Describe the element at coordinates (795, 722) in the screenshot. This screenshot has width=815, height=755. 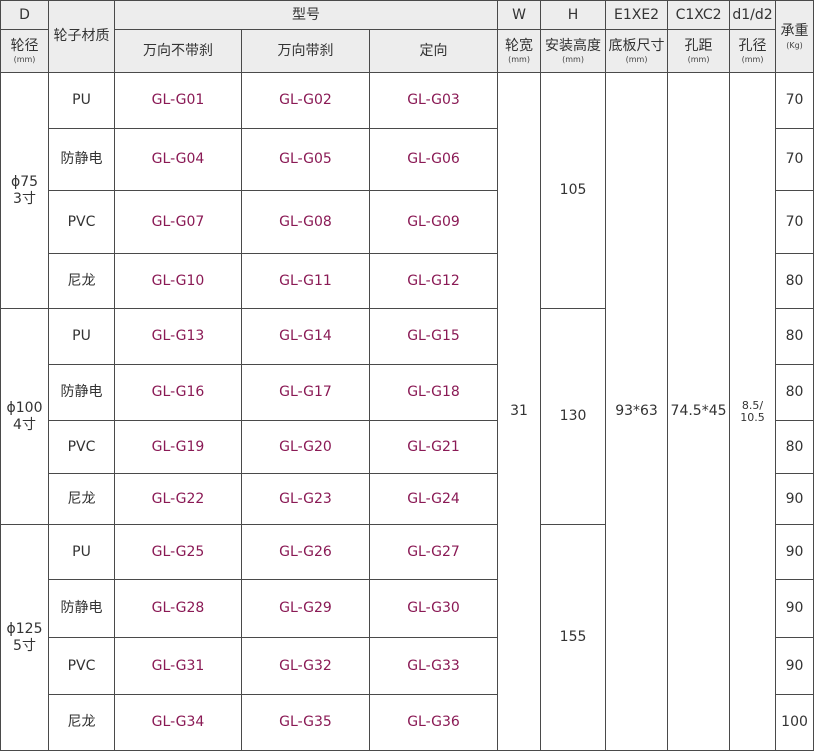
I see `load-cell: 100` at that location.